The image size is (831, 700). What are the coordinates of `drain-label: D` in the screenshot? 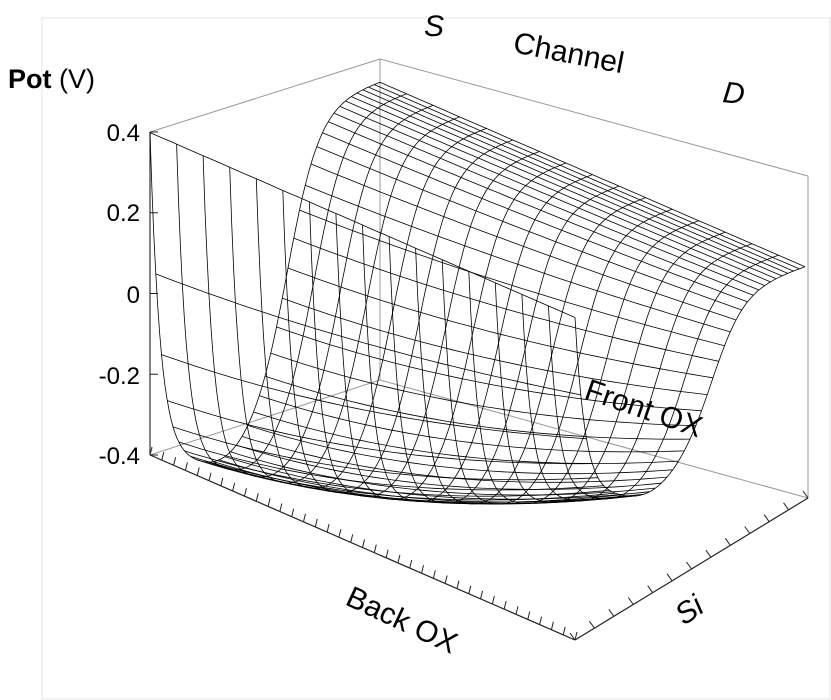 It's located at (733, 93).